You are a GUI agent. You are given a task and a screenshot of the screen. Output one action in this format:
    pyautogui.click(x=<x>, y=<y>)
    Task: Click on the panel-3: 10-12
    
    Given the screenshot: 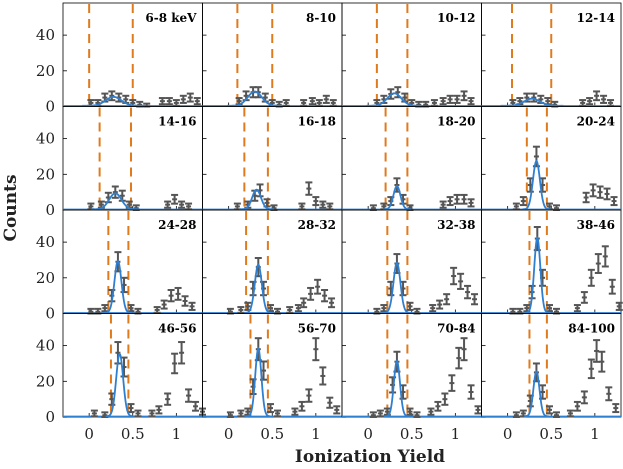 What is the action you would take?
    pyautogui.click(x=411, y=55)
    